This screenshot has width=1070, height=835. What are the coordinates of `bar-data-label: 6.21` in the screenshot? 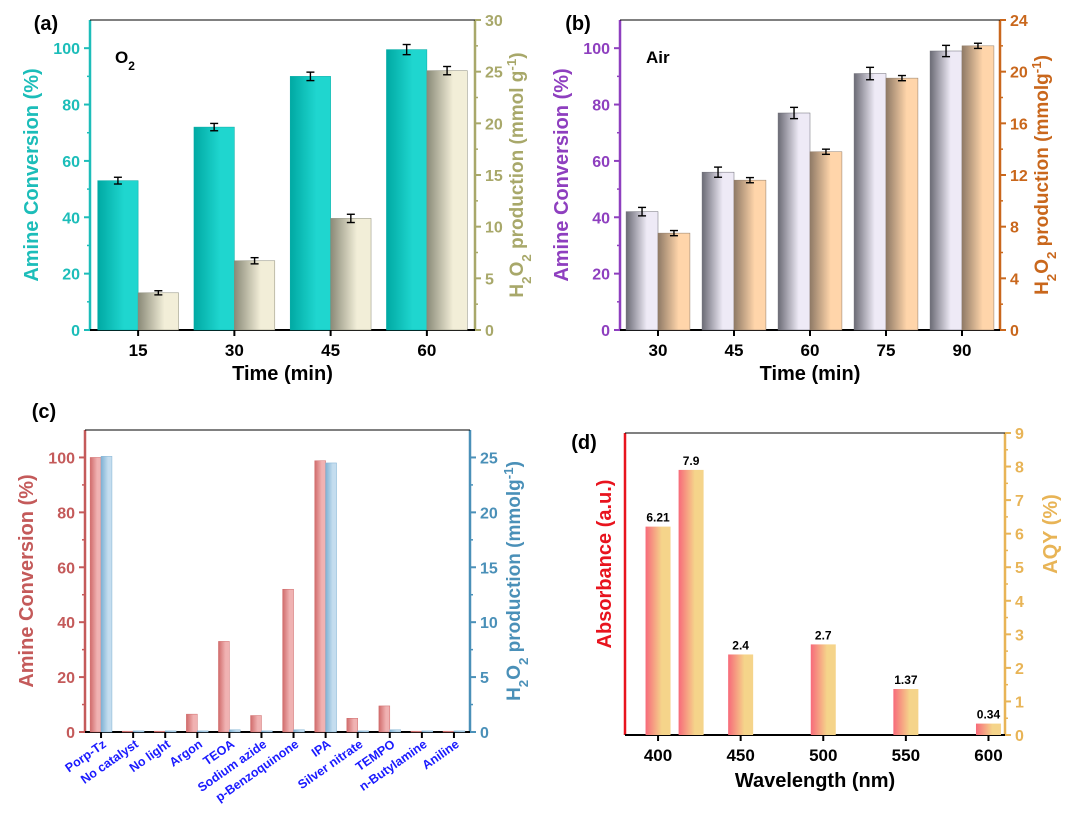 It's located at (658, 518).